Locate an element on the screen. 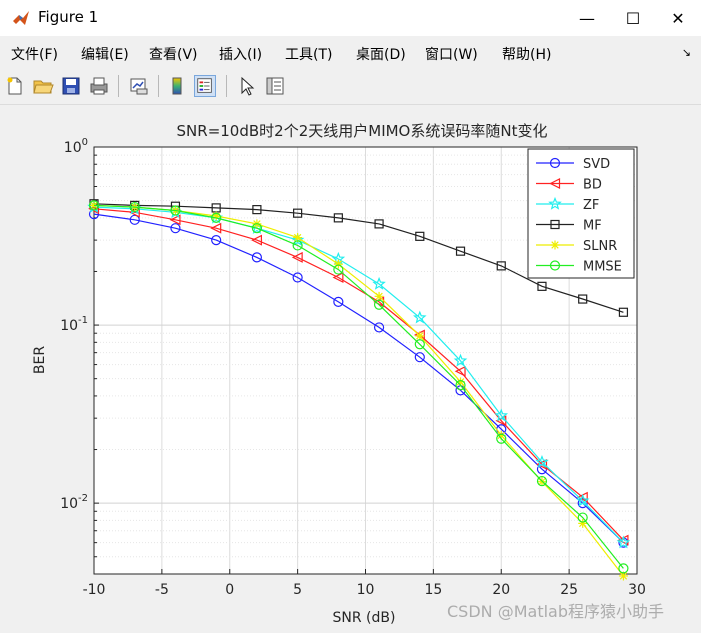 The width and height of the screenshot is (701, 633). colorbar-icon is located at coordinates (177, 86).